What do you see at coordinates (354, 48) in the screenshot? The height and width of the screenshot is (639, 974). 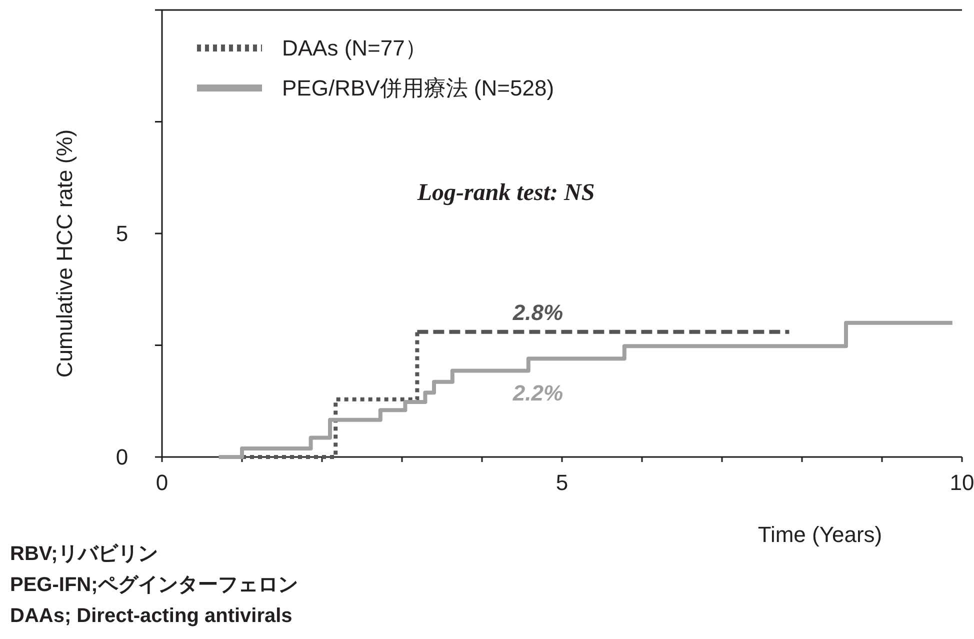 I see `legend-label: DAAs (N=77）` at bounding box center [354, 48].